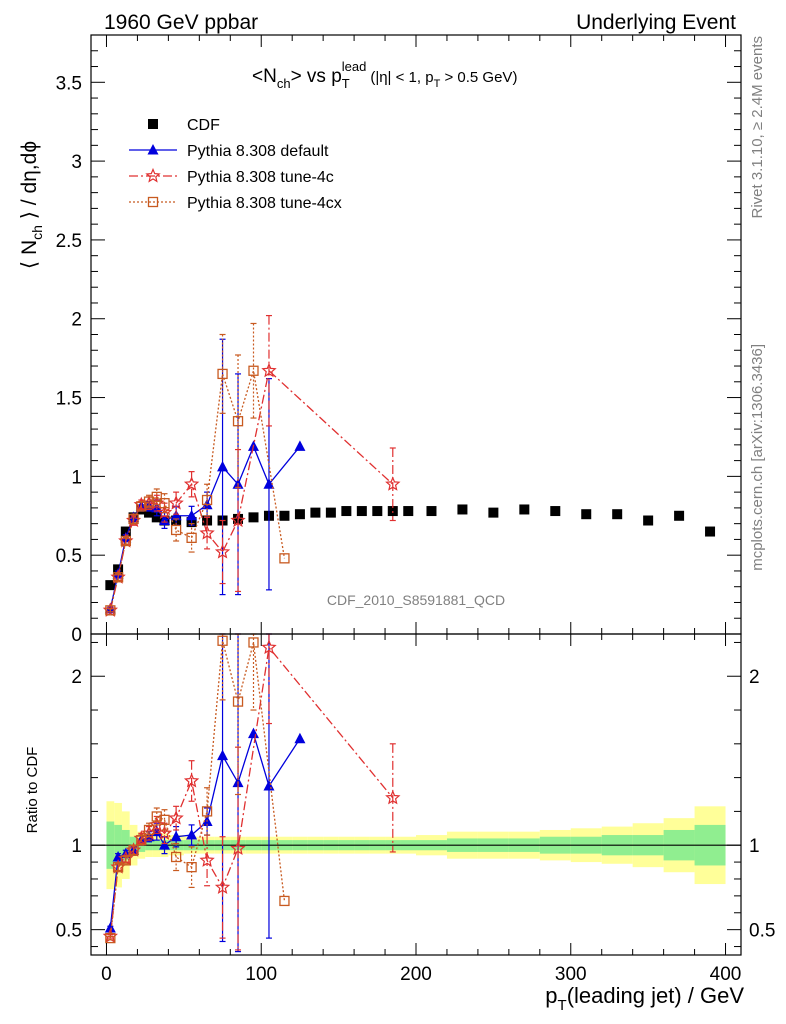  Describe the element at coordinates (205, 830) in the screenshot. I see `ratio-line-default` at that location.